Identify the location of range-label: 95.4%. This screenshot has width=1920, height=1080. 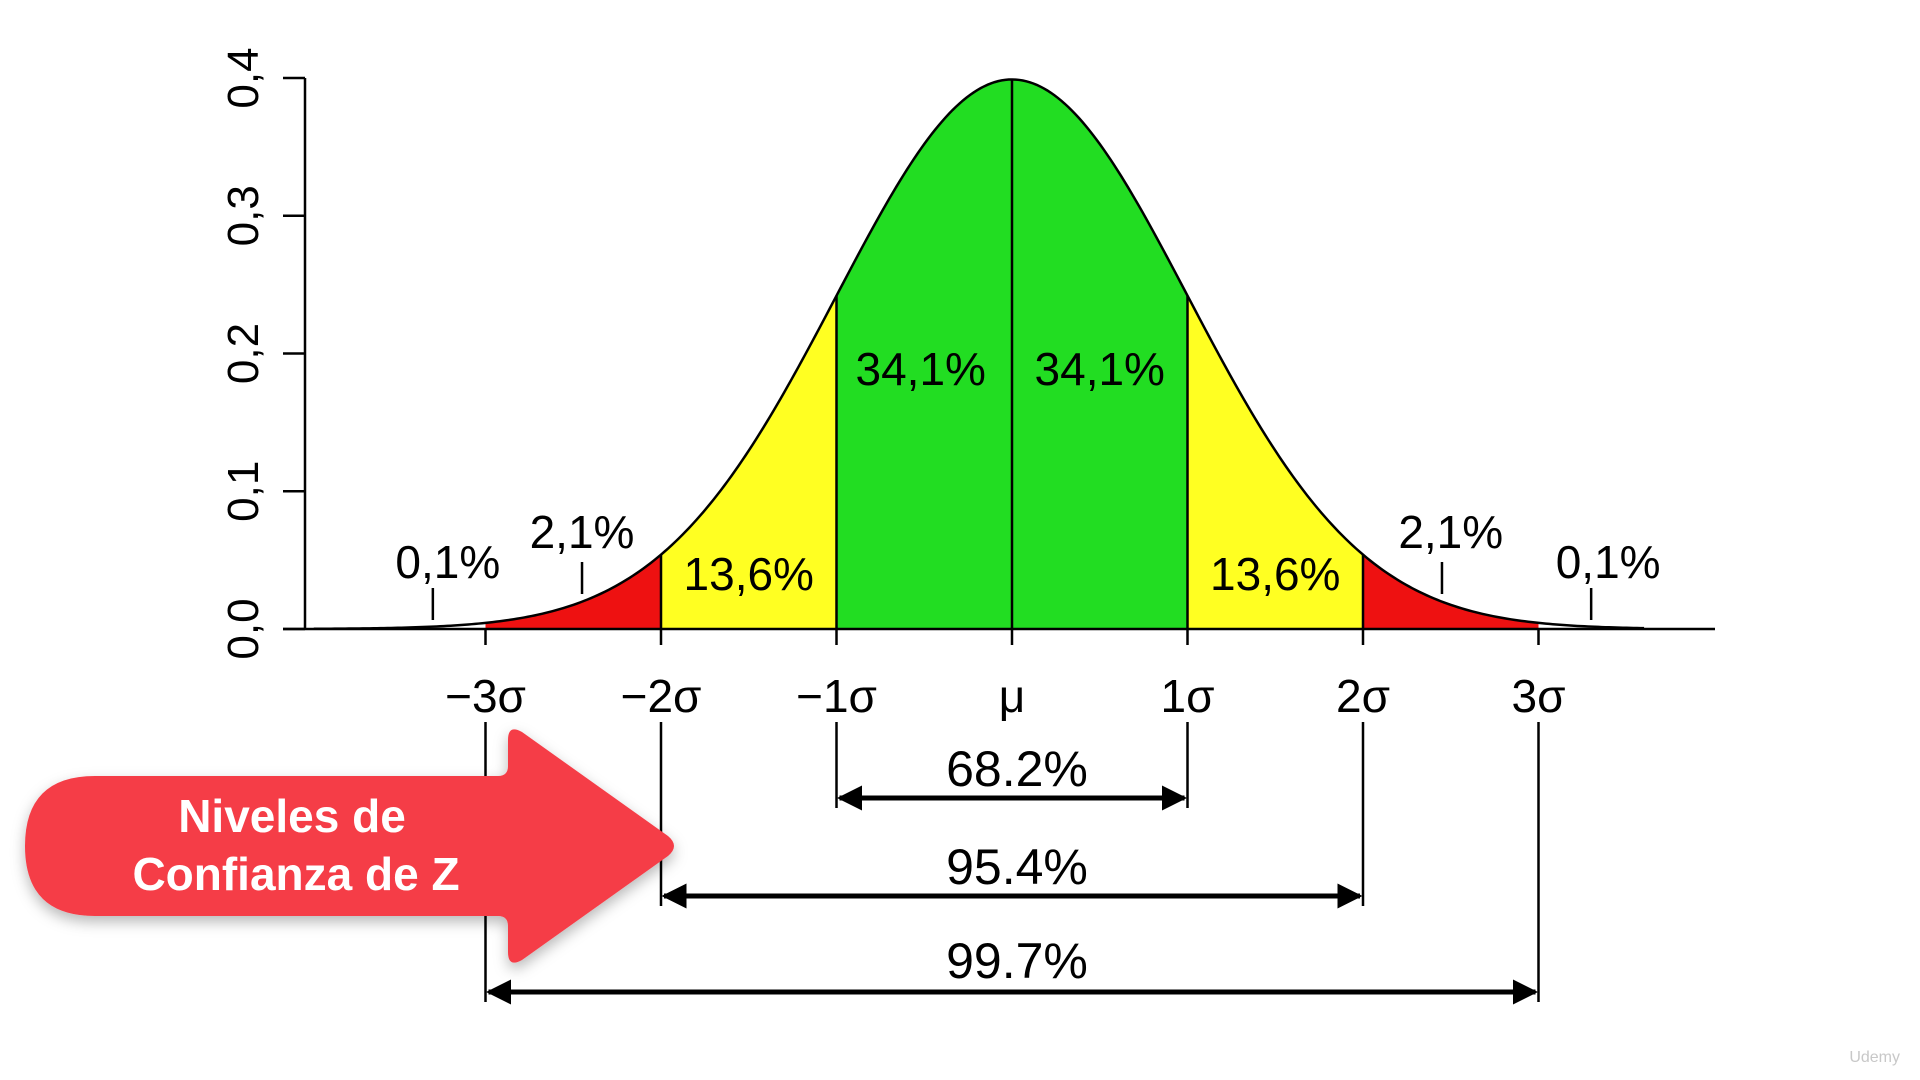
(1017, 867).